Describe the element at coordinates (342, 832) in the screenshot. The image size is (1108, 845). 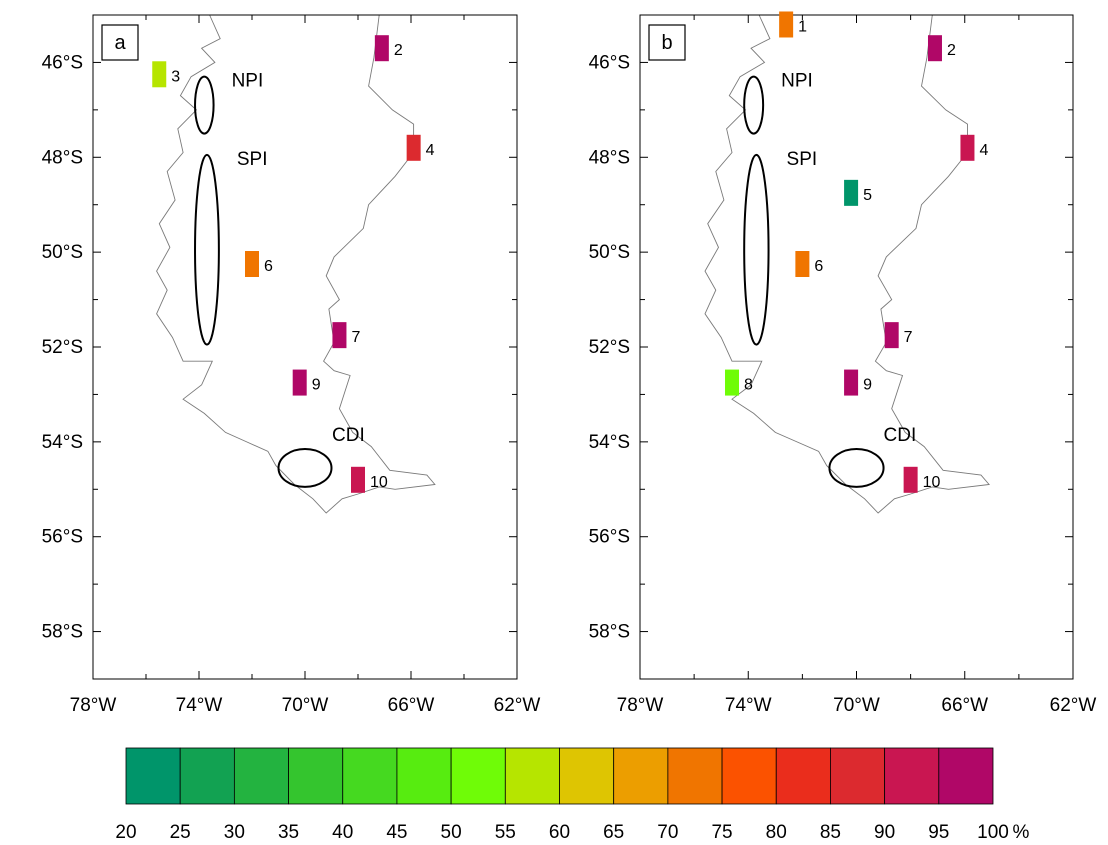
I see `colorbar-tick-label: 40` at that location.